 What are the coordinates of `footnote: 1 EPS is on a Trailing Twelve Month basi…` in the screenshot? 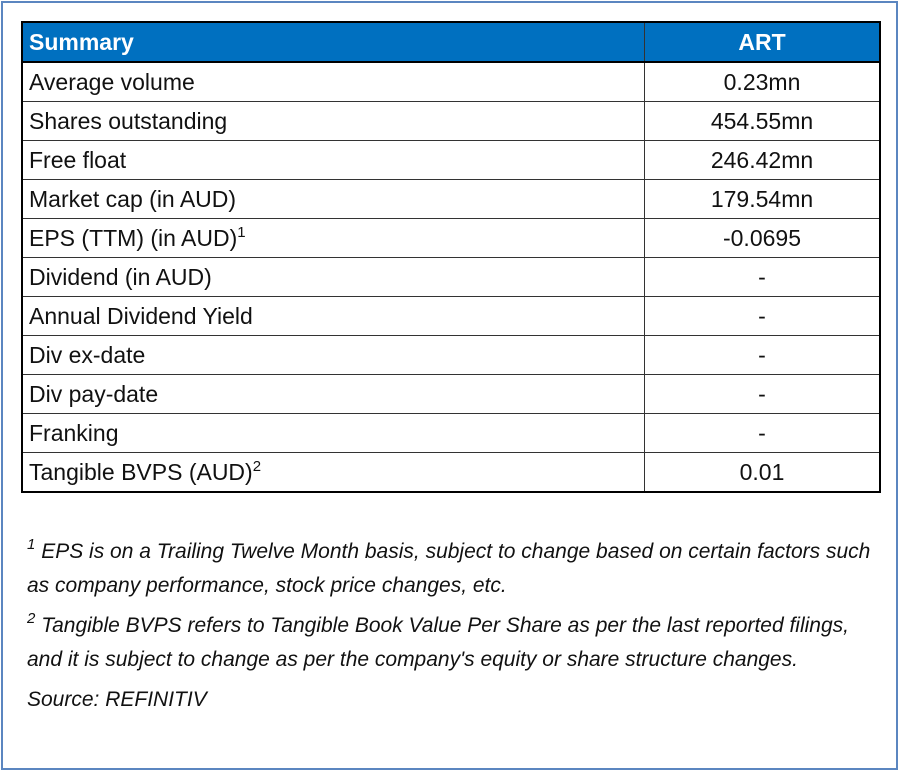 It's located at (457, 569).